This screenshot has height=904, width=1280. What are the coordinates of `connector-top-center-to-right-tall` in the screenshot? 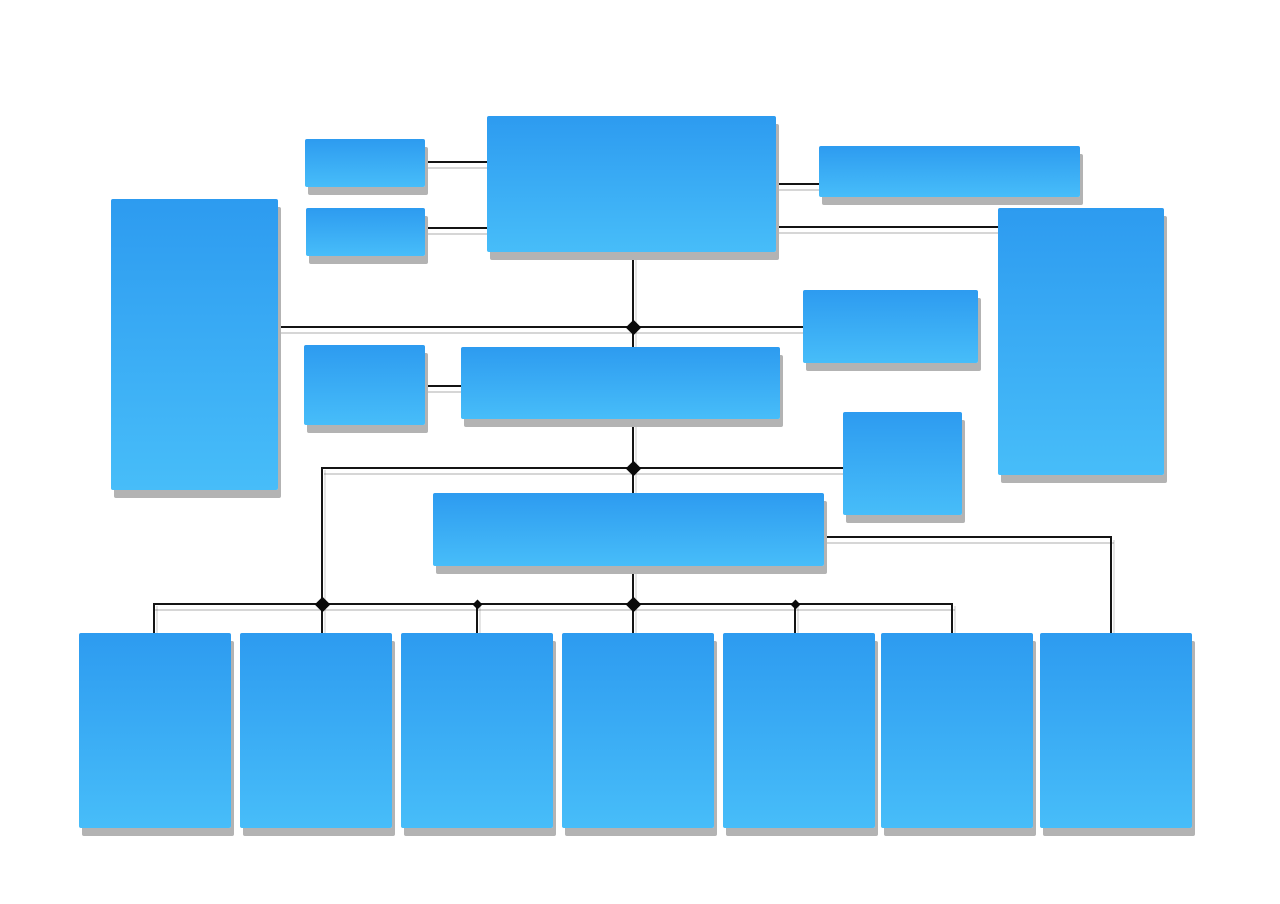 It's located at (887, 227).